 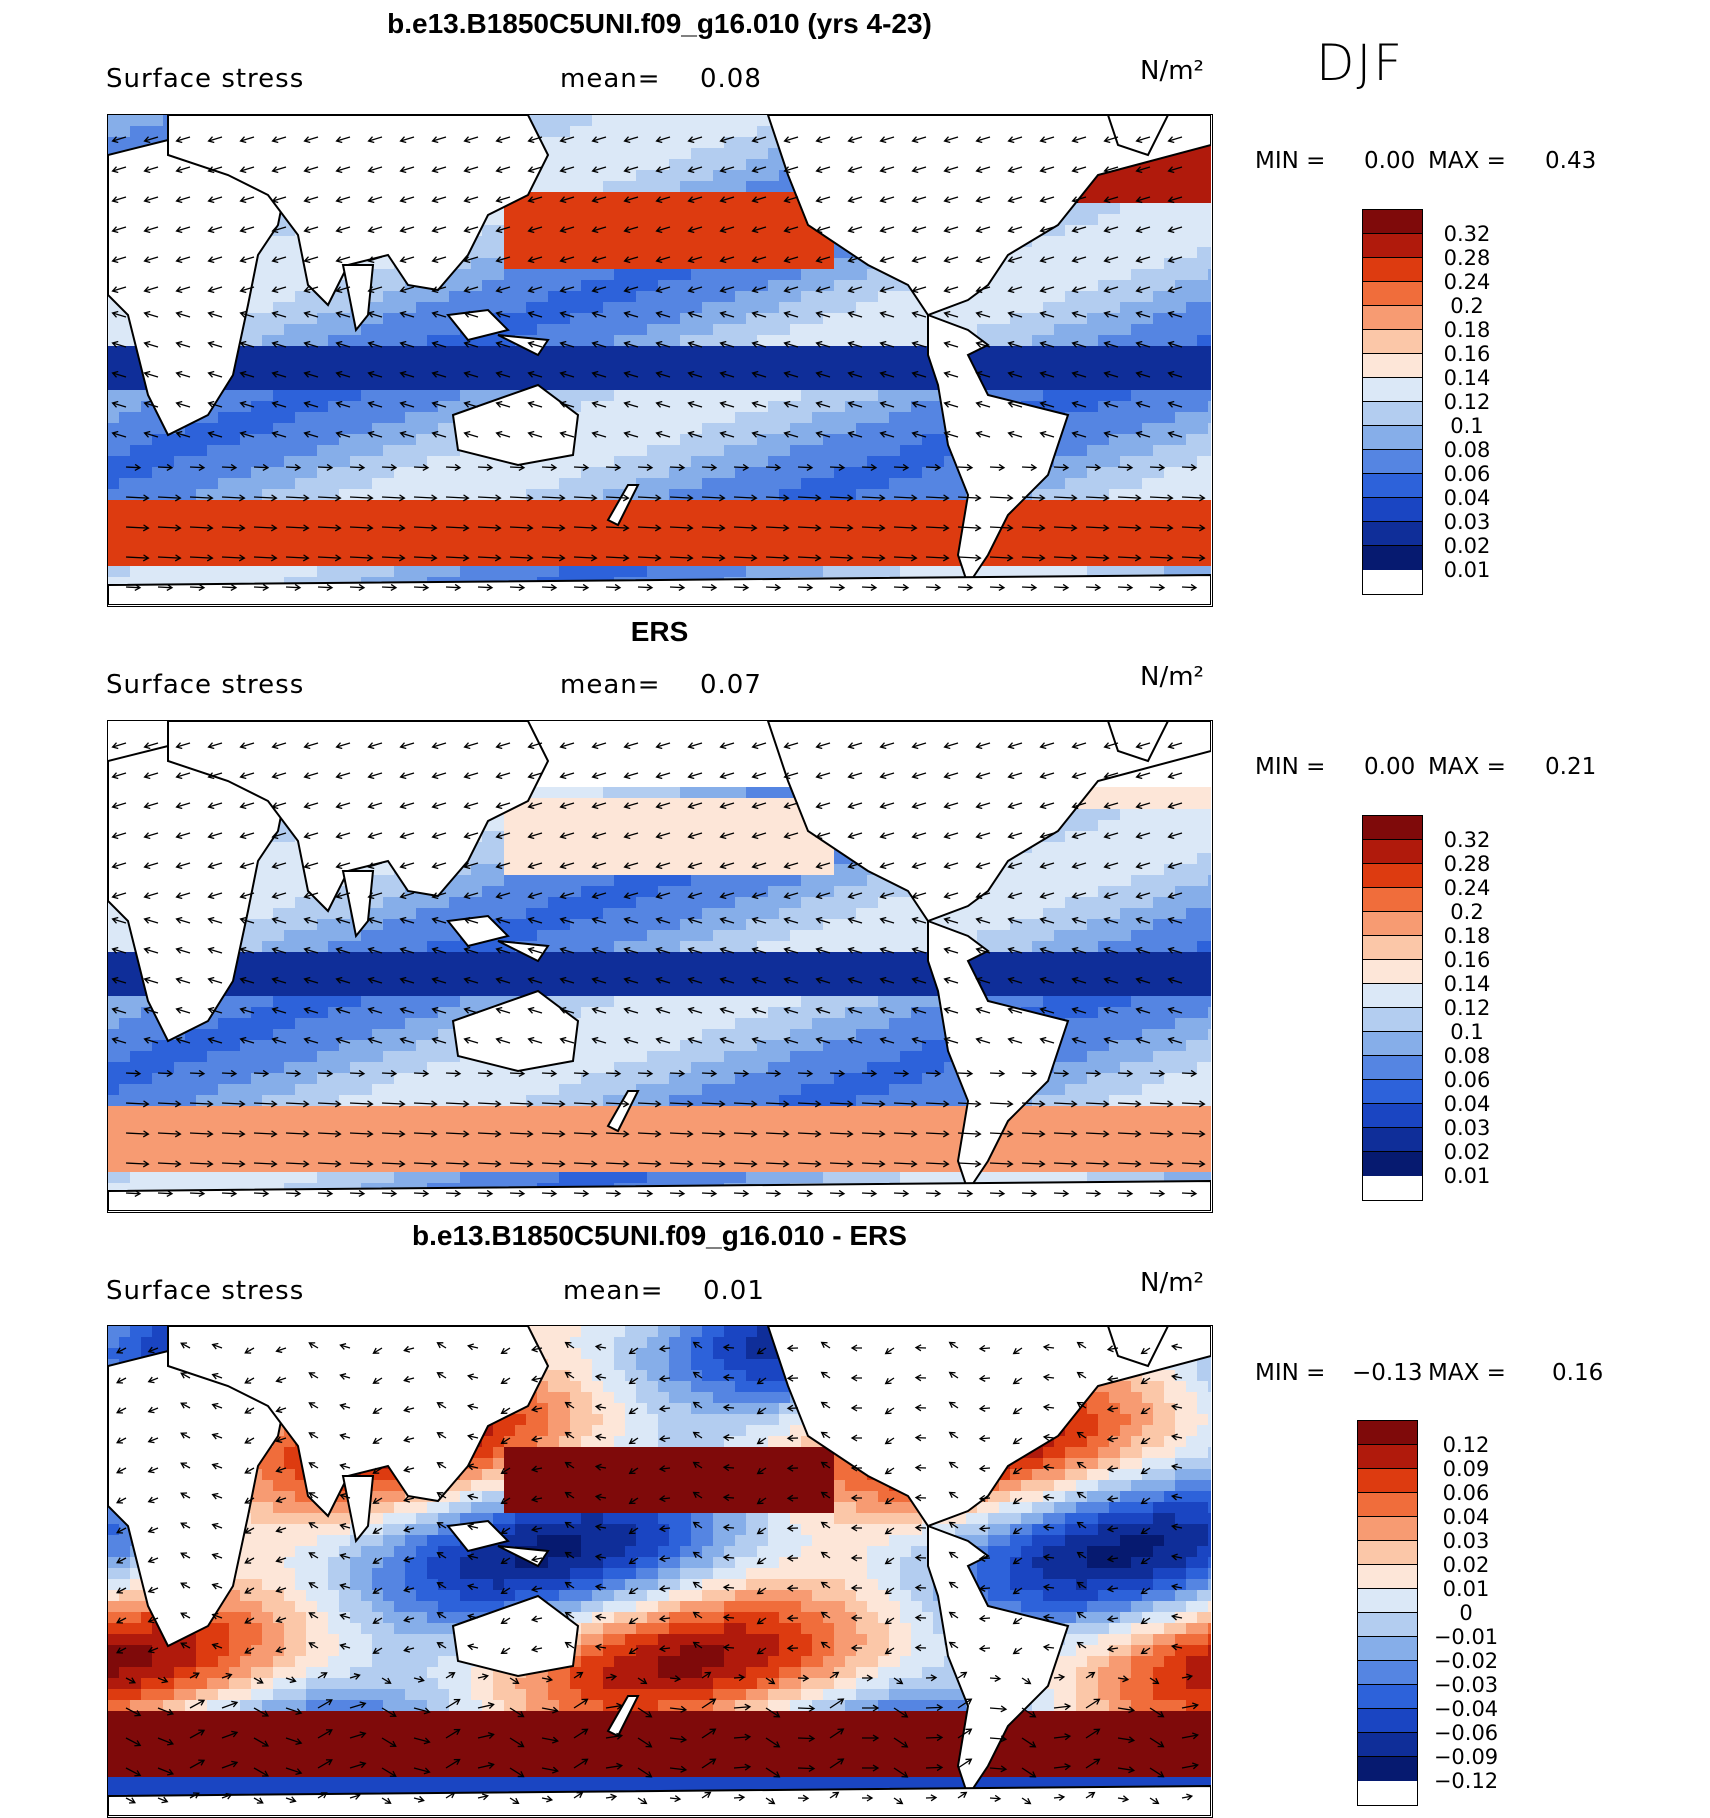 What do you see at coordinates (1467, 912) in the screenshot?
I see `colorbar-tick-label: 0.2` at bounding box center [1467, 912].